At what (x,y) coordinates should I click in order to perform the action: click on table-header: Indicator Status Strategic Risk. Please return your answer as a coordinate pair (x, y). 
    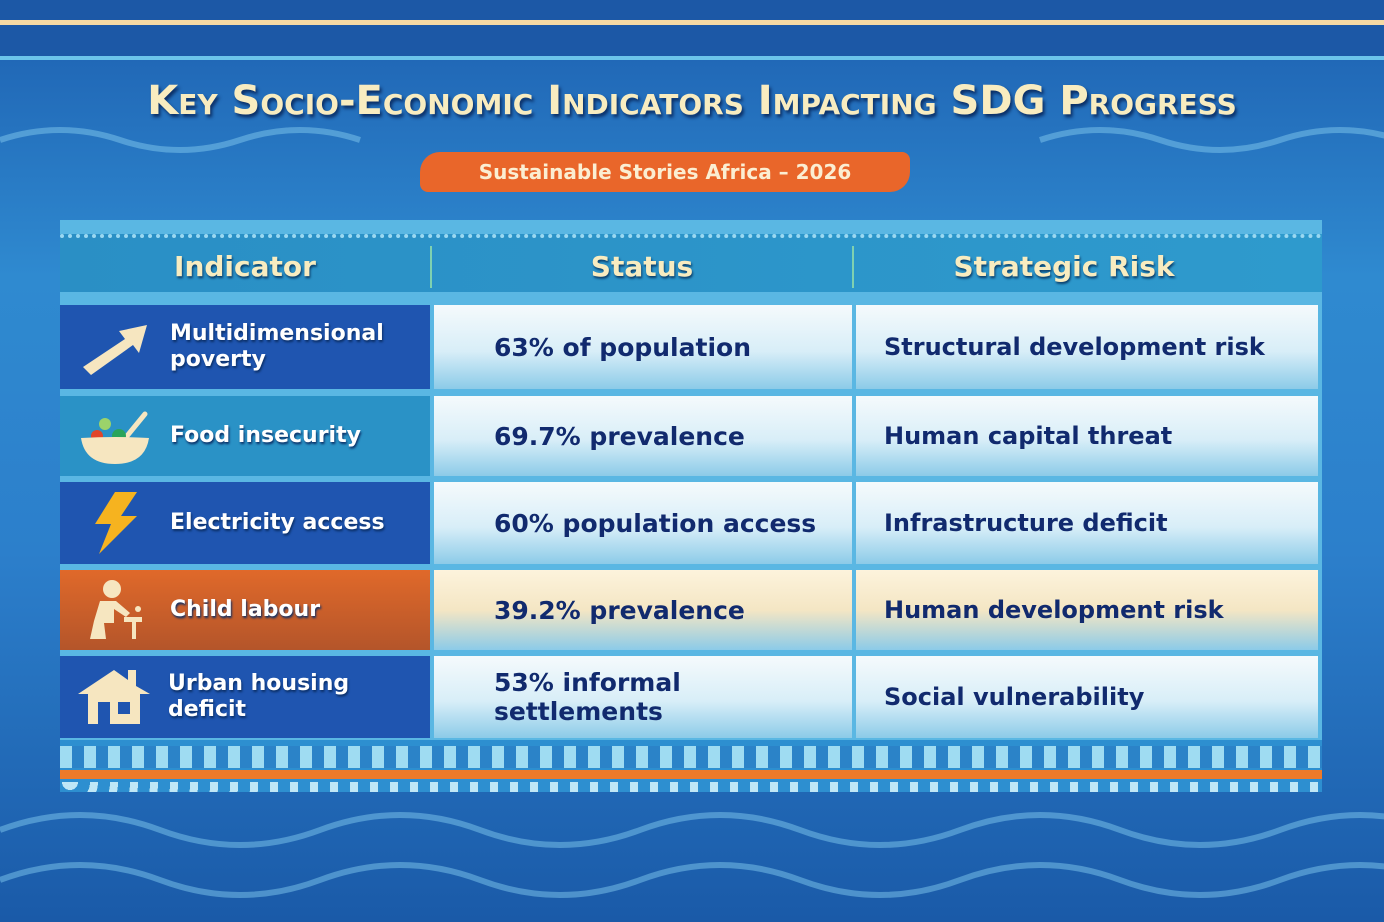
    Looking at the image, I should click on (691, 263).